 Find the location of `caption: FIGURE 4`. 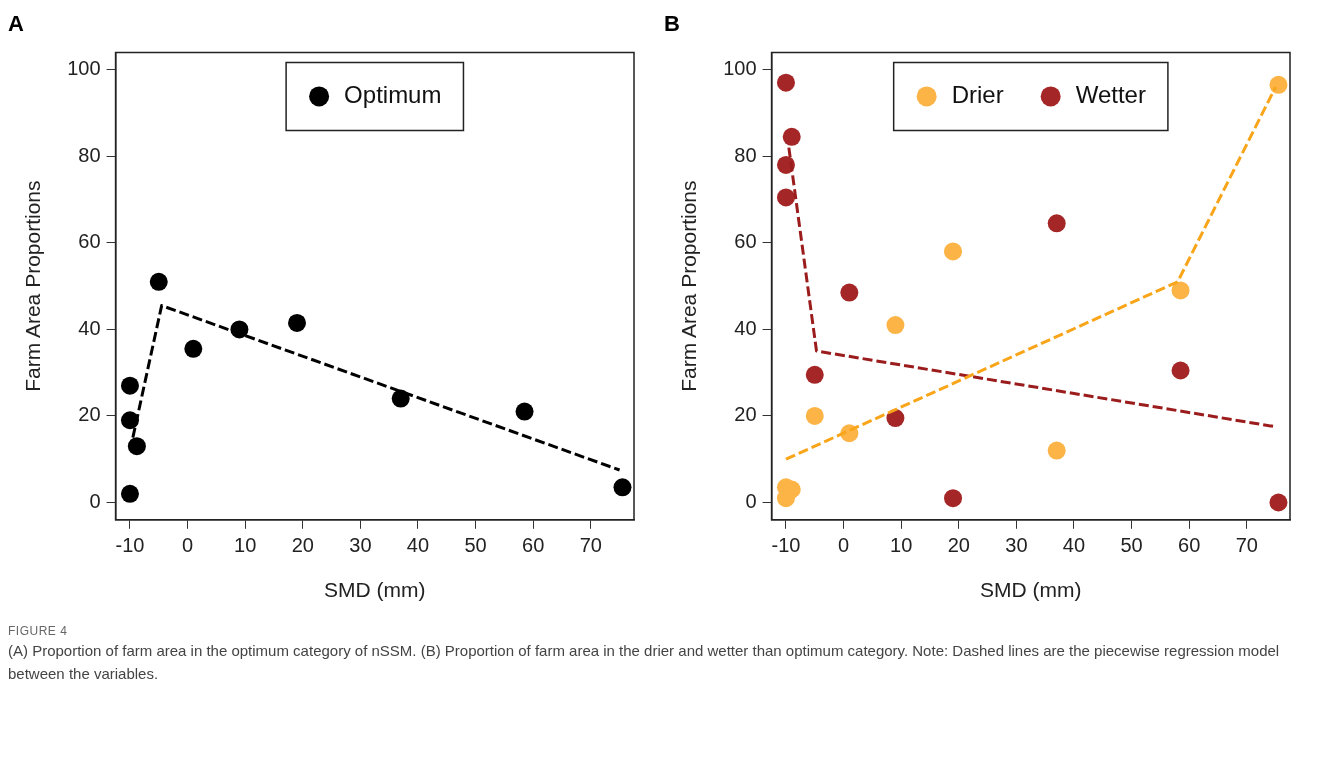

caption: FIGURE 4 is located at coordinates (38, 631).